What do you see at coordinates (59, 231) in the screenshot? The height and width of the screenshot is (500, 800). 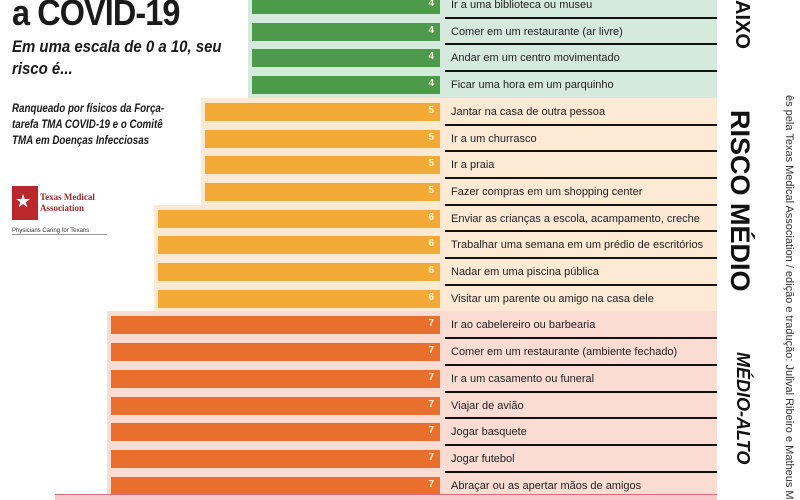 I see `logo-tagline: Physicians Caring for Texans` at bounding box center [59, 231].